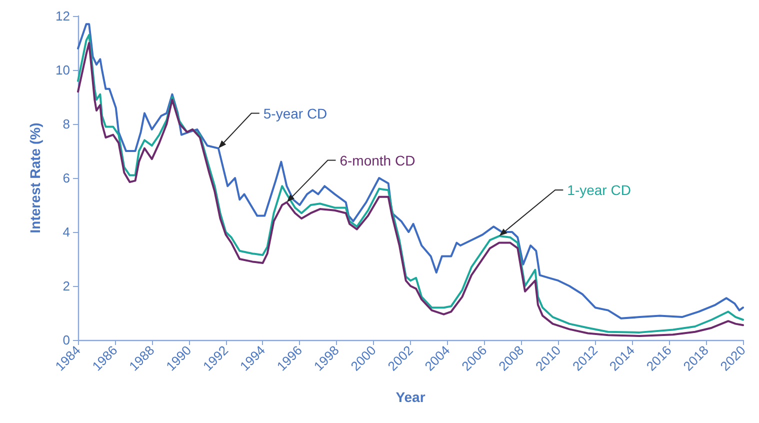 The width and height of the screenshot is (759, 423). What do you see at coordinates (66, 286) in the screenshot?
I see `y-tick-label: 2` at bounding box center [66, 286].